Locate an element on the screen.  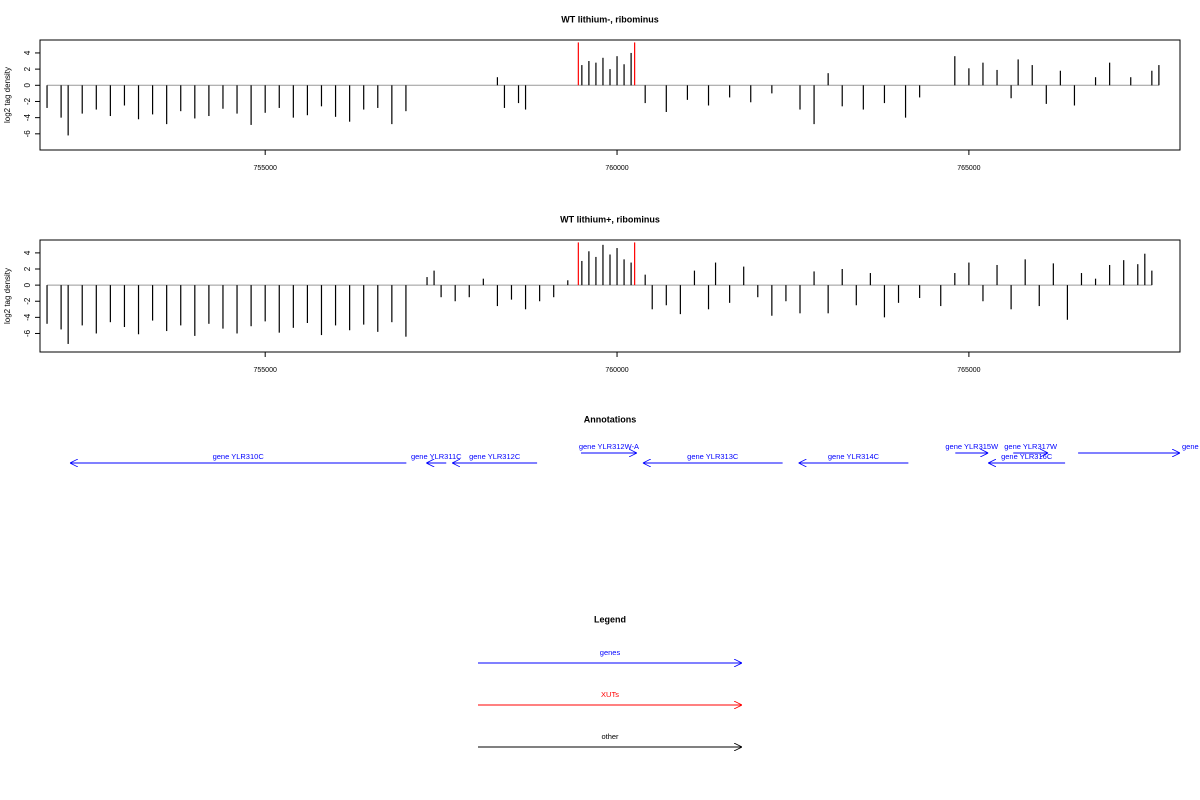
gene-label: gene YLR313C is located at coordinates (713, 456).